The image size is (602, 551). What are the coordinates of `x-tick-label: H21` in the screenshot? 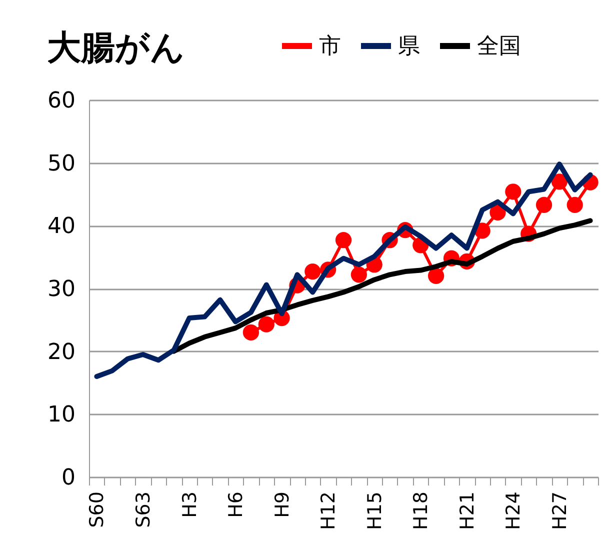 It's located at (467, 511).